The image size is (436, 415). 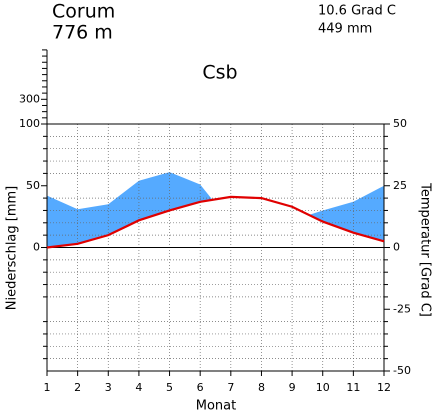 I want to click on y2-tick-label: -50, so click(x=402, y=370).